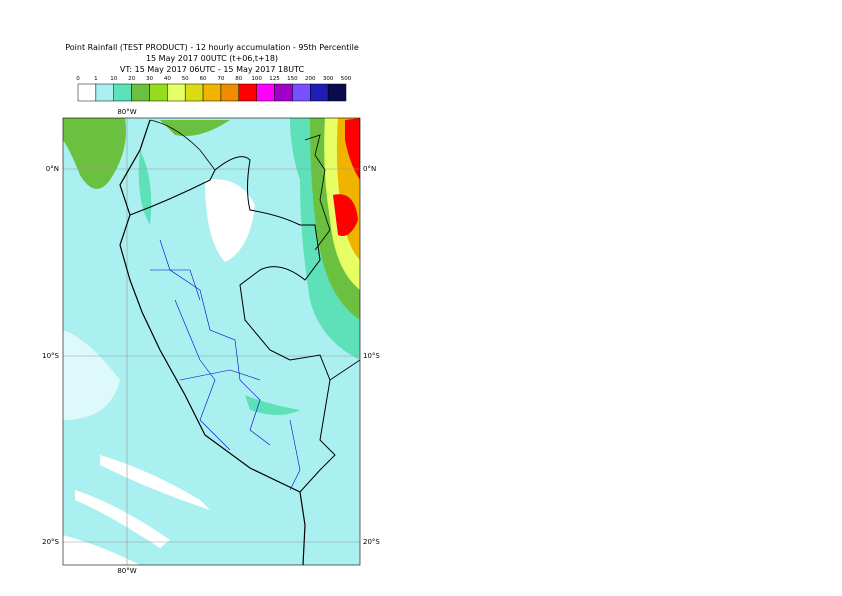 Image resolution: width=842 pixels, height=596 pixels. What do you see at coordinates (292, 79) in the screenshot?
I see `colorbar-label: 150` at bounding box center [292, 79].